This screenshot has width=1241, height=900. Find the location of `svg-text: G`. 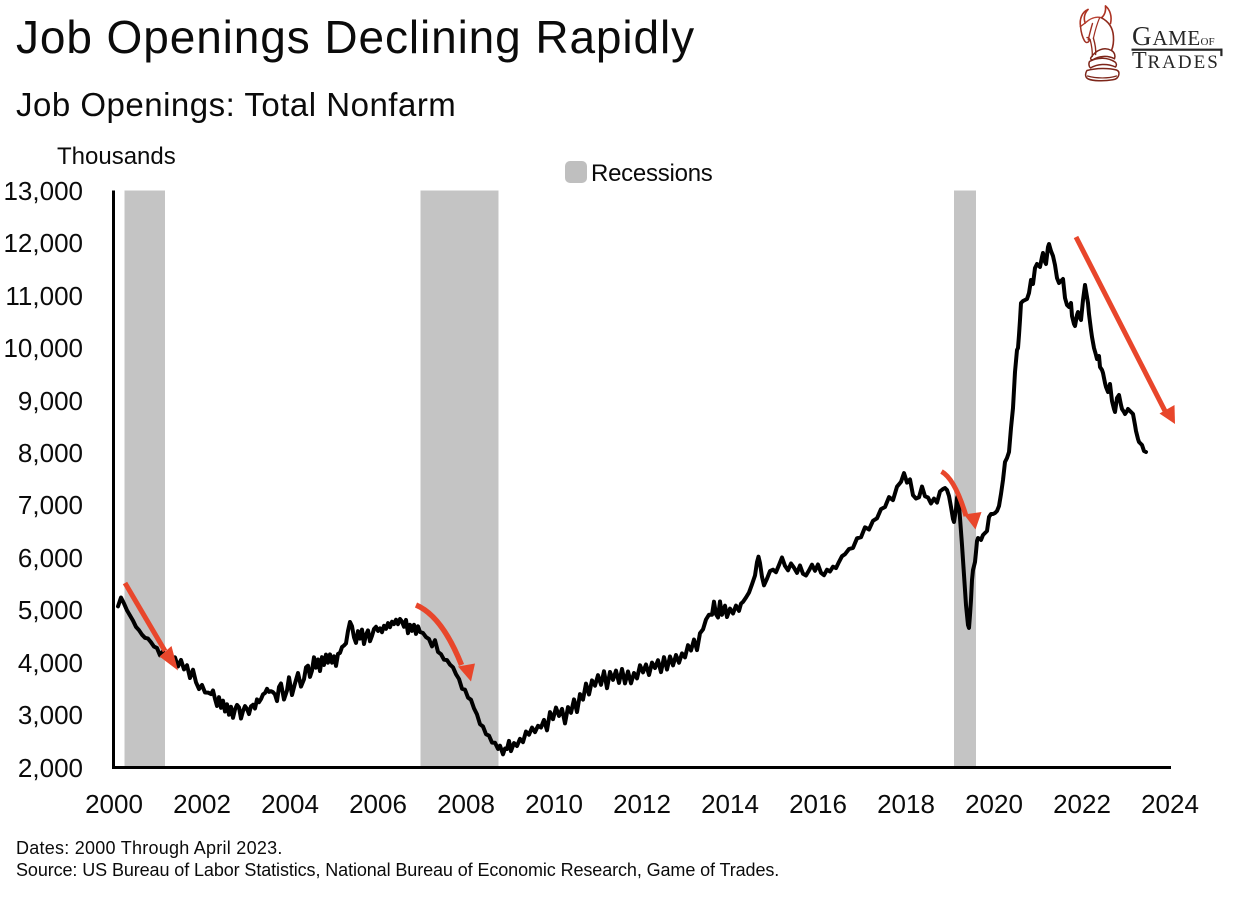

svg-text: G is located at coordinates (1142, 36).